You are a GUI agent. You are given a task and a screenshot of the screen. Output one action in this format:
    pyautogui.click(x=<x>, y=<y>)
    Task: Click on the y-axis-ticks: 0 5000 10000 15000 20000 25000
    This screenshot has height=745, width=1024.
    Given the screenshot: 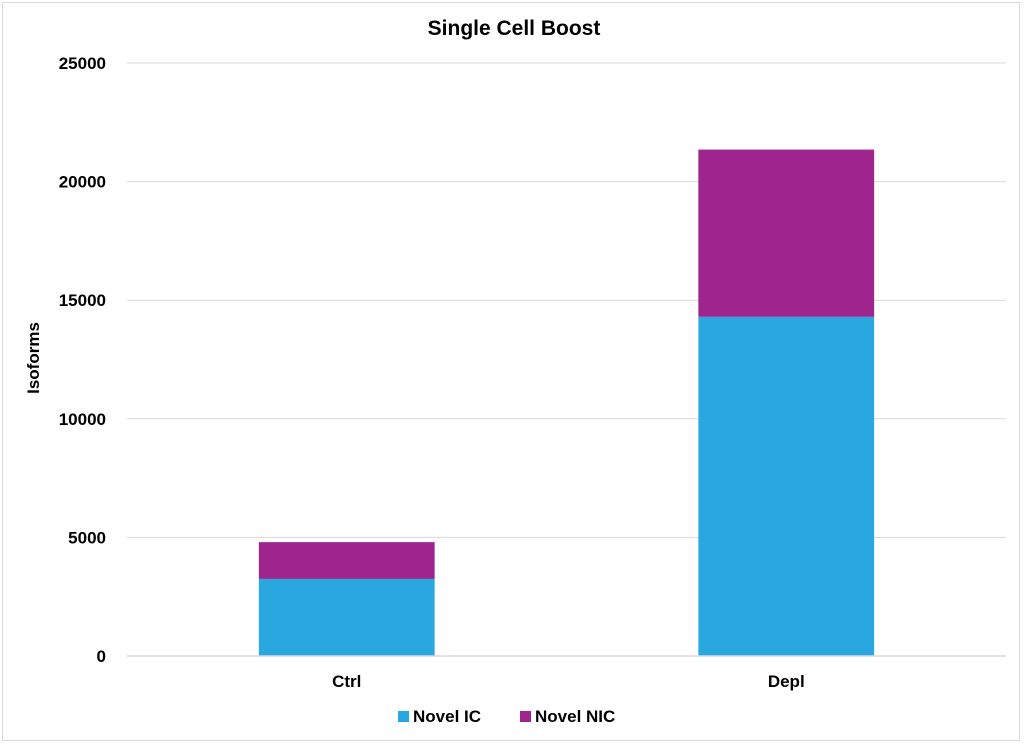 What is the action you would take?
    pyautogui.click(x=82, y=360)
    